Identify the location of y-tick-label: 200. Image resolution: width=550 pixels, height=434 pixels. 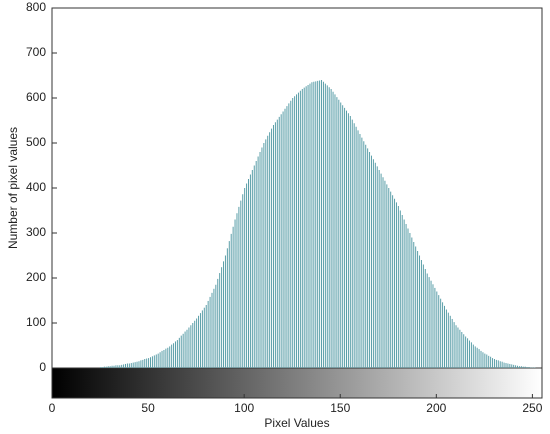
(36, 277).